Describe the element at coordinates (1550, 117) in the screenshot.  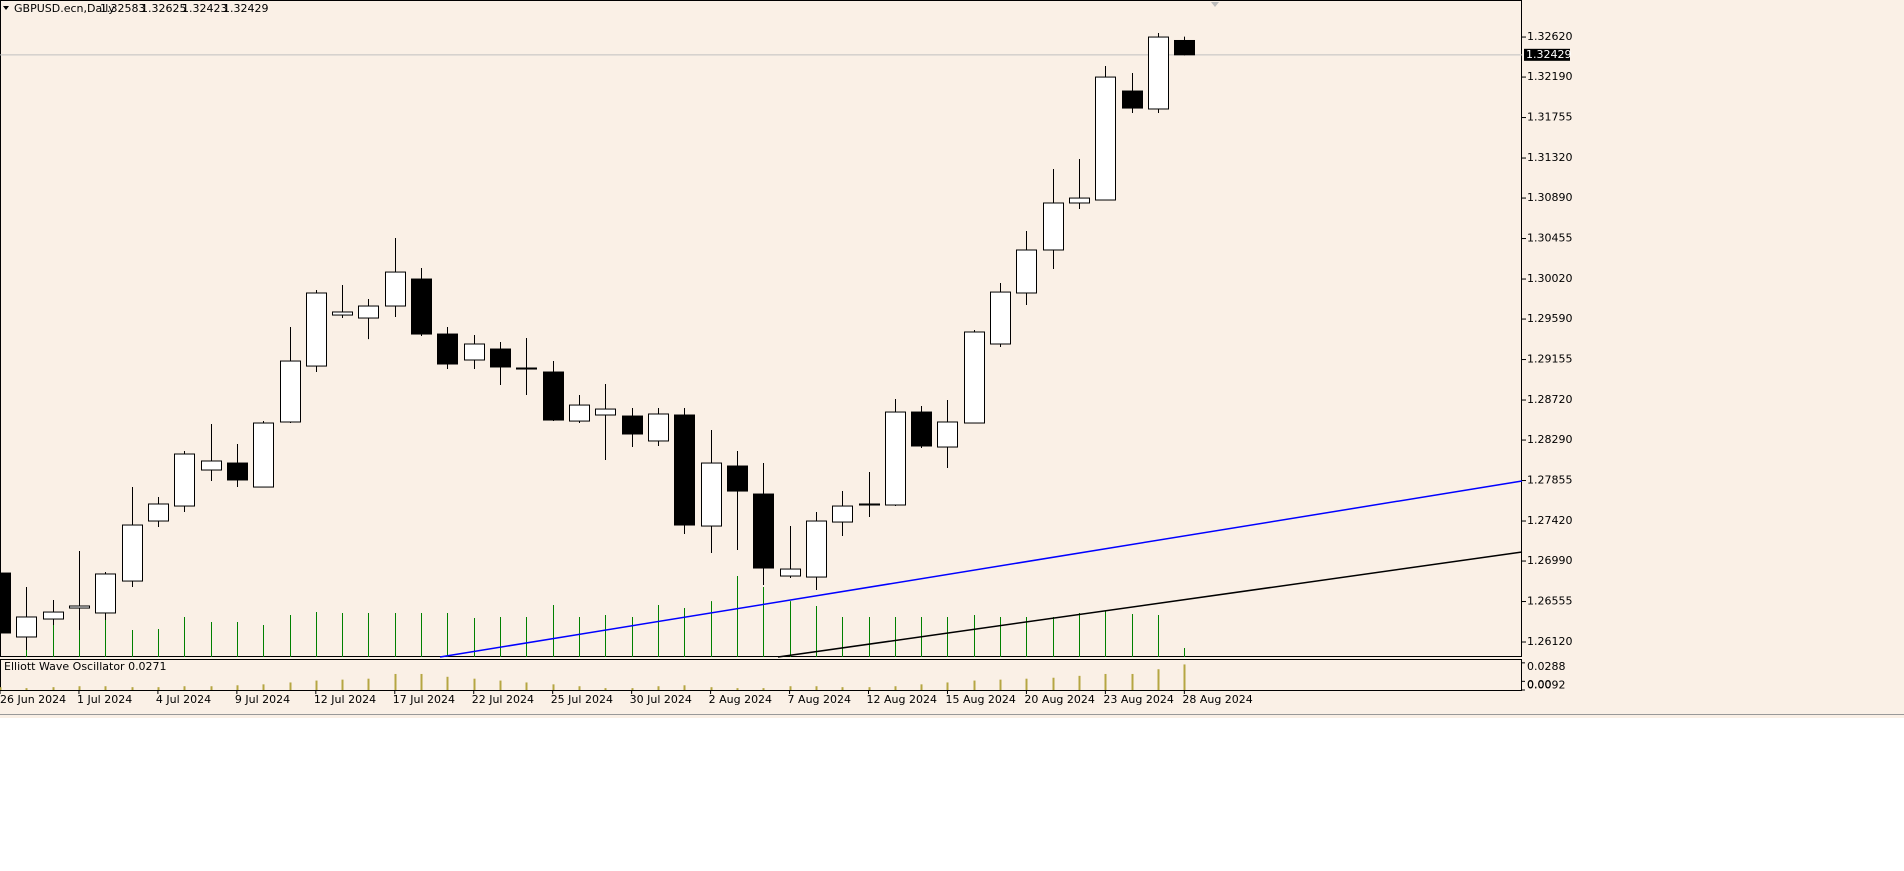
I see `y-tick-label: 1.31755` at that location.